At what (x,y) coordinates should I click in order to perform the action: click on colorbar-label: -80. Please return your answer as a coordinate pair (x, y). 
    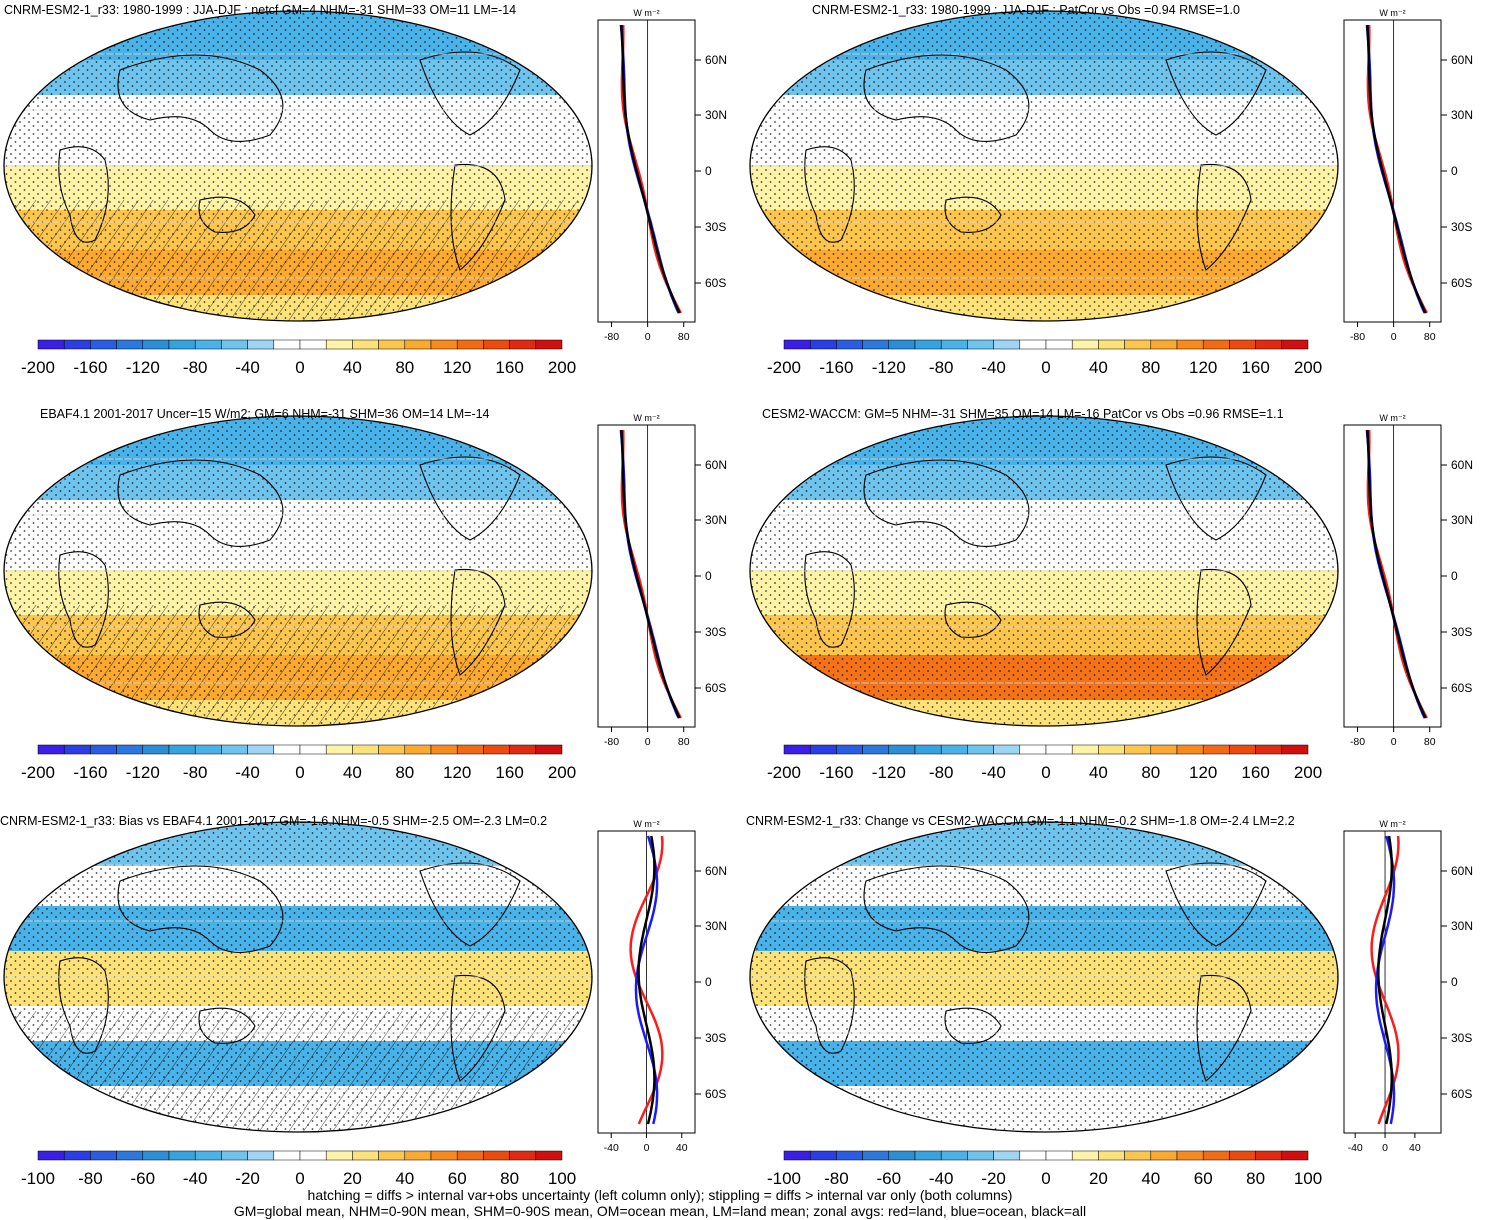
    Looking at the image, I should click on (836, 1178).